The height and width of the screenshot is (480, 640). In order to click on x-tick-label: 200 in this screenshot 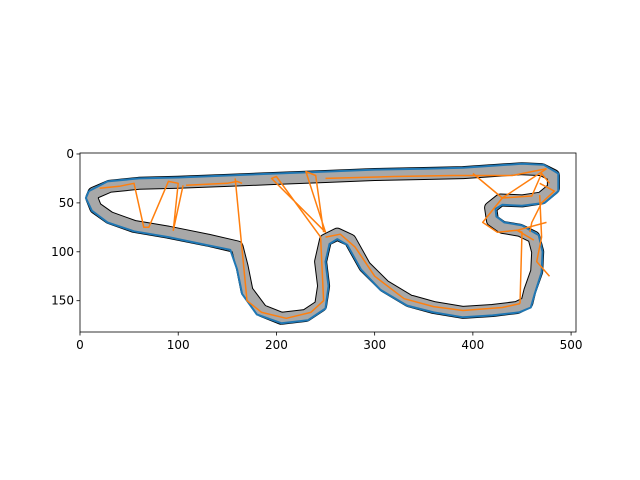, I will do `click(276, 345)`.